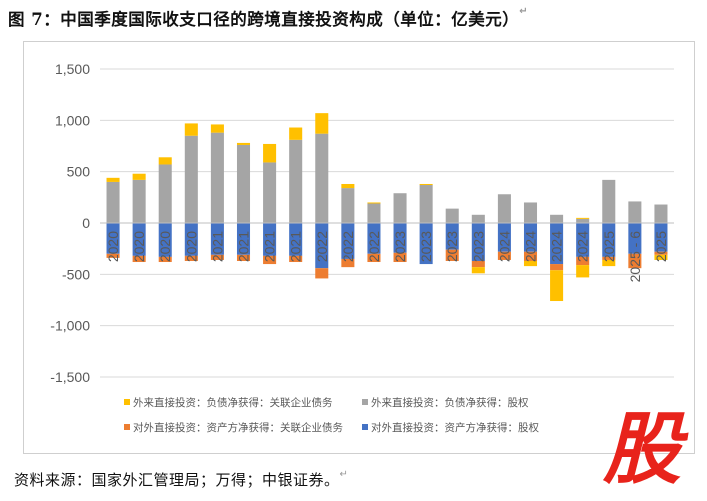 The width and height of the screenshot is (707, 501). What do you see at coordinates (72, 69) in the screenshot?
I see `y-tick-label: 1,500` at bounding box center [72, 69].